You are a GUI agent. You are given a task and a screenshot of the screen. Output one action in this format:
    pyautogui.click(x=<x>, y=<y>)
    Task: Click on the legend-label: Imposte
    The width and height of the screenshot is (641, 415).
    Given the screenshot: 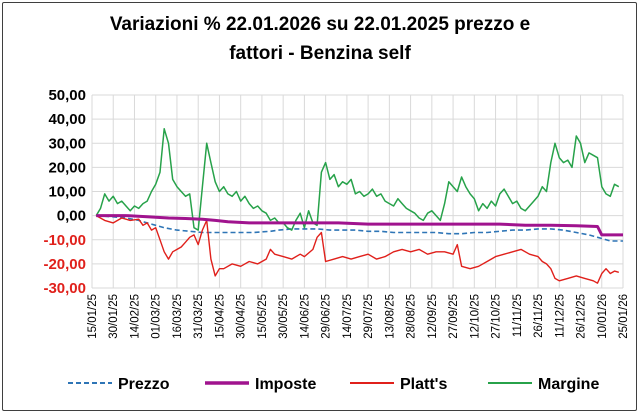 What is the action you would take?
    pyautogui.click(x=285, y=384)
    